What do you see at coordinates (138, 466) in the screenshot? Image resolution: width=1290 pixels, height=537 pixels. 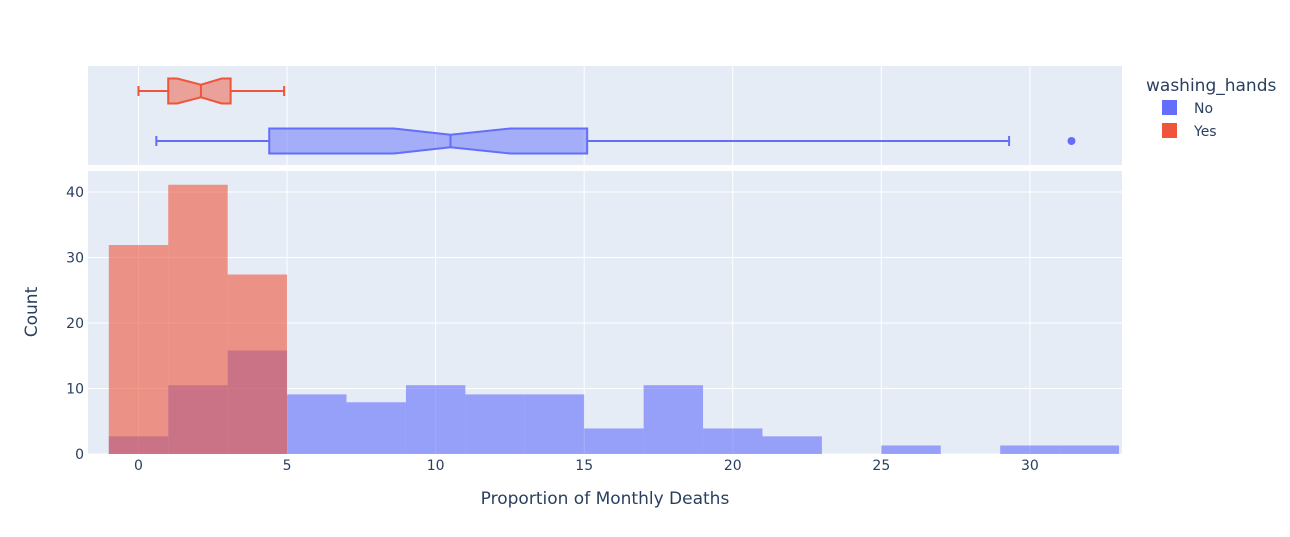 I see `x-tick-label: 0` at bounding box center [138, 466].